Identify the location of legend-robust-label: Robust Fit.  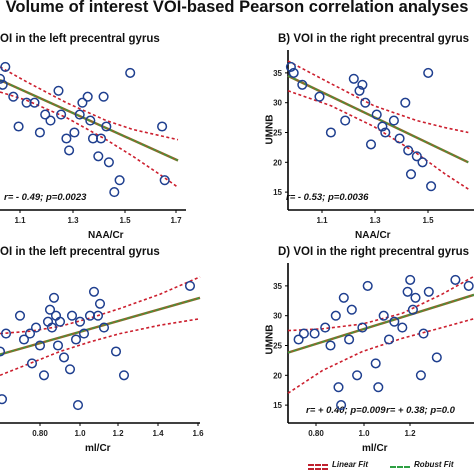
(434, 464).